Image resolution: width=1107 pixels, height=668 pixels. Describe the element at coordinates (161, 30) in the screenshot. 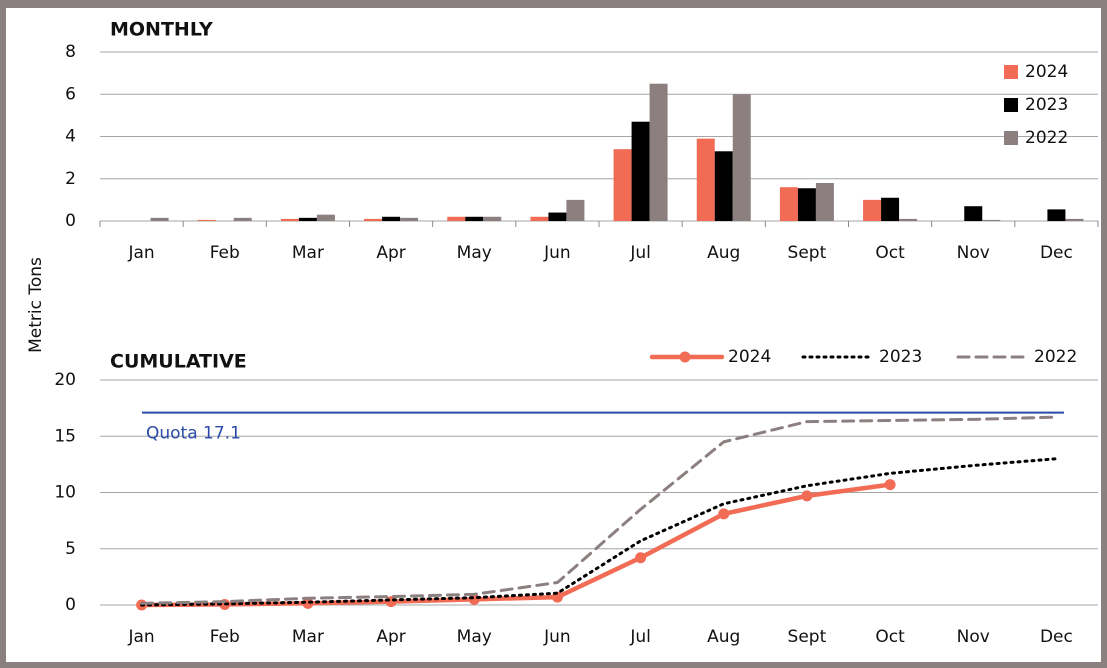

I see `chart-title: MONTHLY` at that location.